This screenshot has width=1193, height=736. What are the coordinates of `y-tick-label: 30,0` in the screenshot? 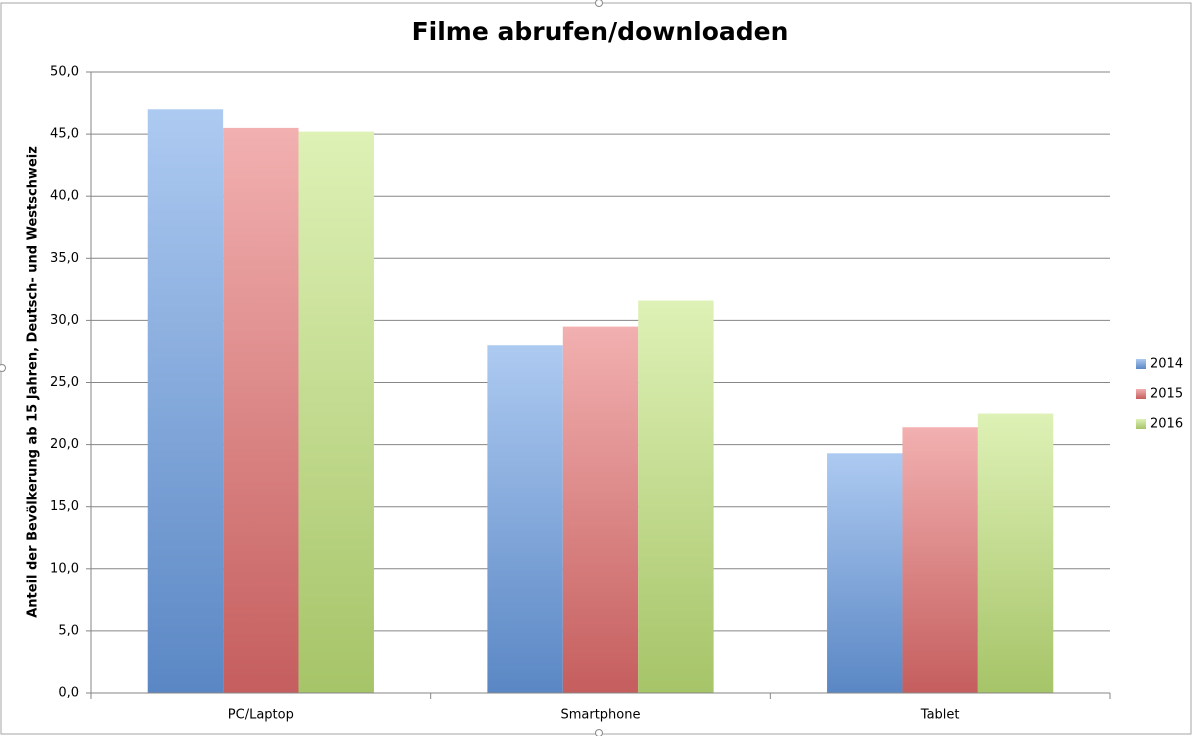 It's located at (64, 320).